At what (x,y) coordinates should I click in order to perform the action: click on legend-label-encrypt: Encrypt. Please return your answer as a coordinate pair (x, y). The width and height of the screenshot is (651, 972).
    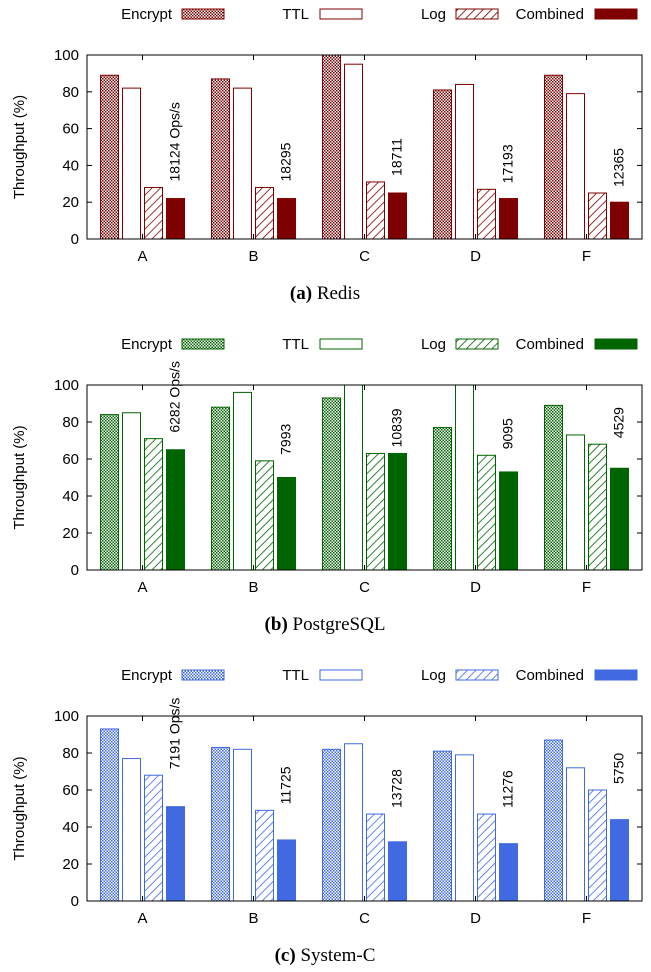
    Looking at the image, I should click on (147, 675).